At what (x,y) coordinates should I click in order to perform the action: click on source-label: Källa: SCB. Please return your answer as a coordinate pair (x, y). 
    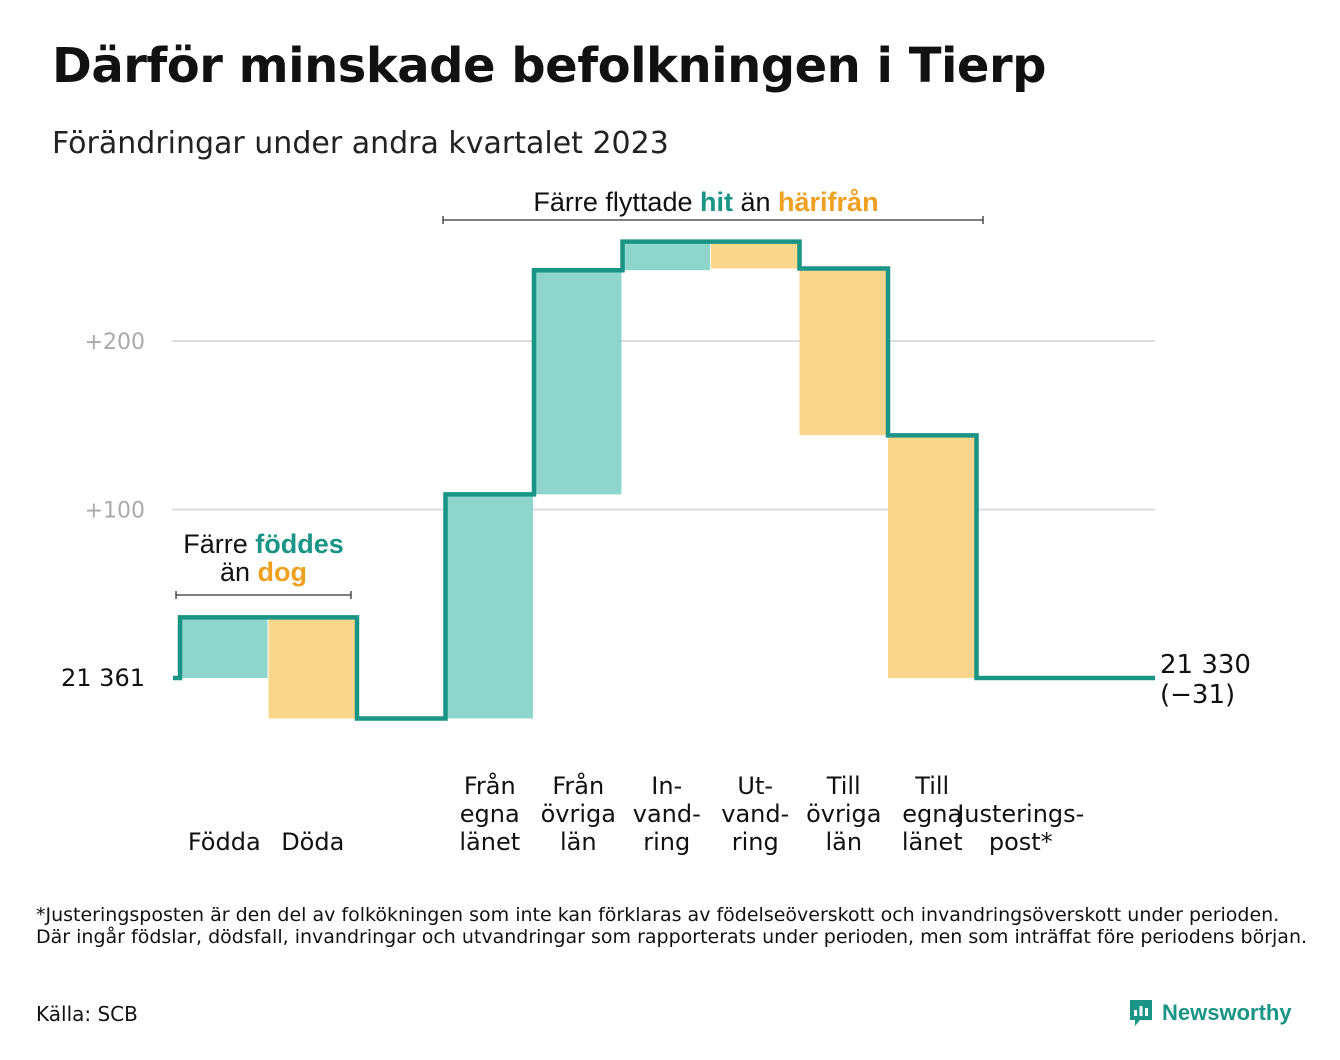
    Looking at the image, I should click on (87, 1014).